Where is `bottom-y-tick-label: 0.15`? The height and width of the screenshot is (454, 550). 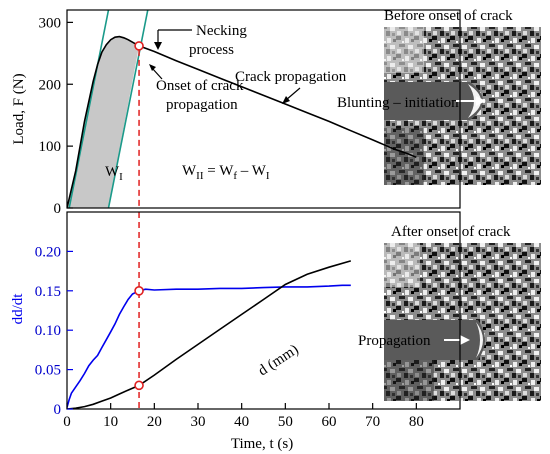 bottom-y-tick-label: 0.15 is located at coordinates (48, 292).